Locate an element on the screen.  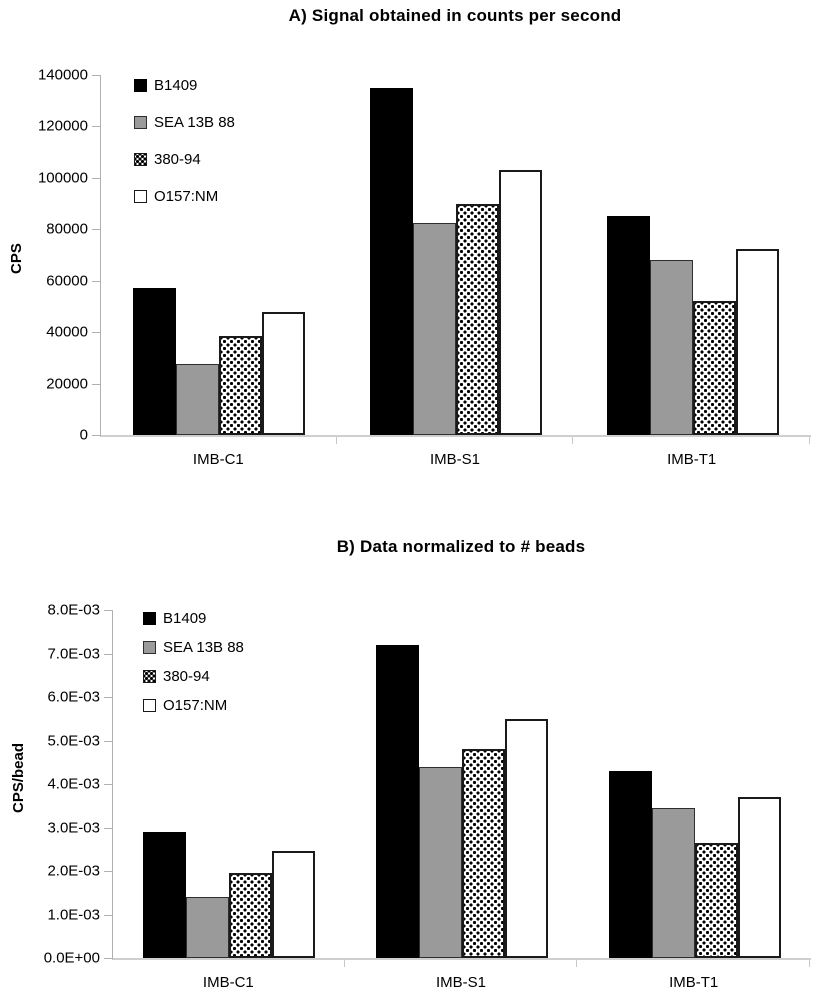
legend-marker-gray-square-icon is located at coordinates (149, 647).